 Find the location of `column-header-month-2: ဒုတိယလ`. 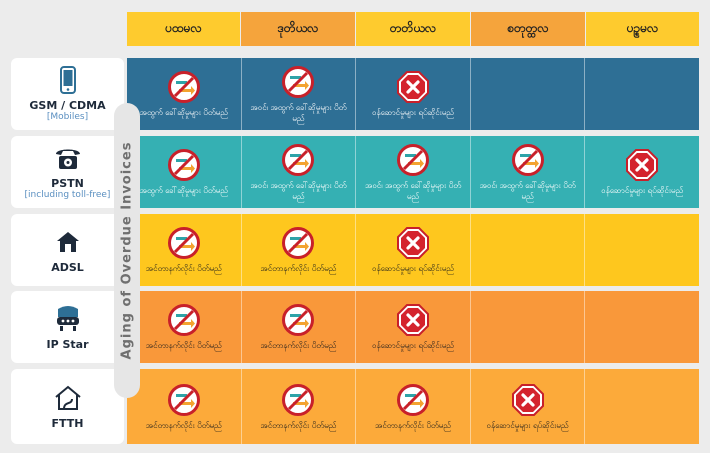

column-header-month-2: ဒုတိယလ is located at coordinates (298, 29).